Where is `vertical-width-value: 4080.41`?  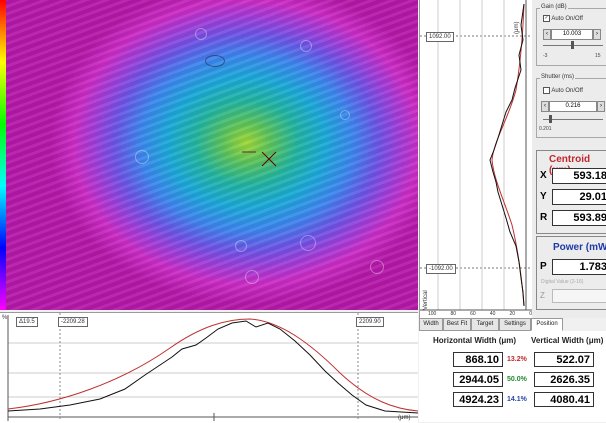 vertical-width-value: 4080.41 is located at coordinates (564, 399).